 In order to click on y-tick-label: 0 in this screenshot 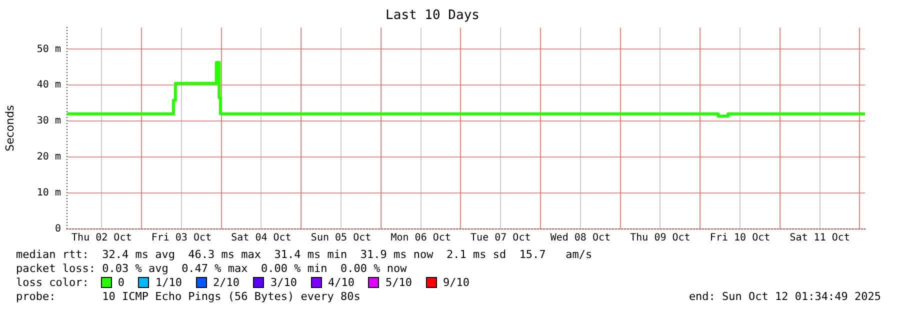, I will do `click(57, 229)`.